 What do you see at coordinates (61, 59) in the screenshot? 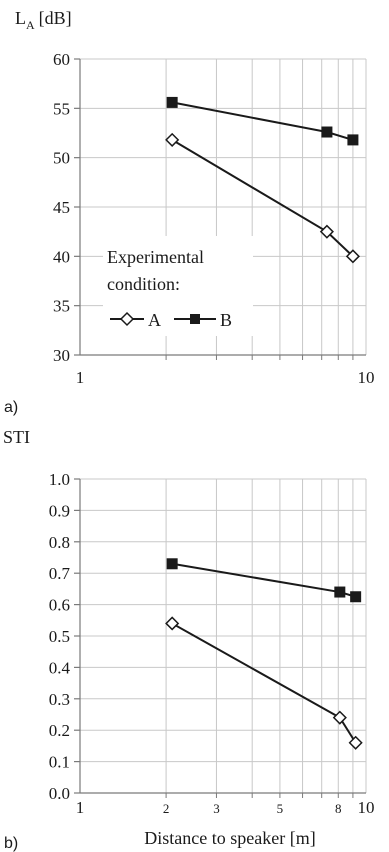
I see `y-tick-label: 60` at bounding box center [61, 59].